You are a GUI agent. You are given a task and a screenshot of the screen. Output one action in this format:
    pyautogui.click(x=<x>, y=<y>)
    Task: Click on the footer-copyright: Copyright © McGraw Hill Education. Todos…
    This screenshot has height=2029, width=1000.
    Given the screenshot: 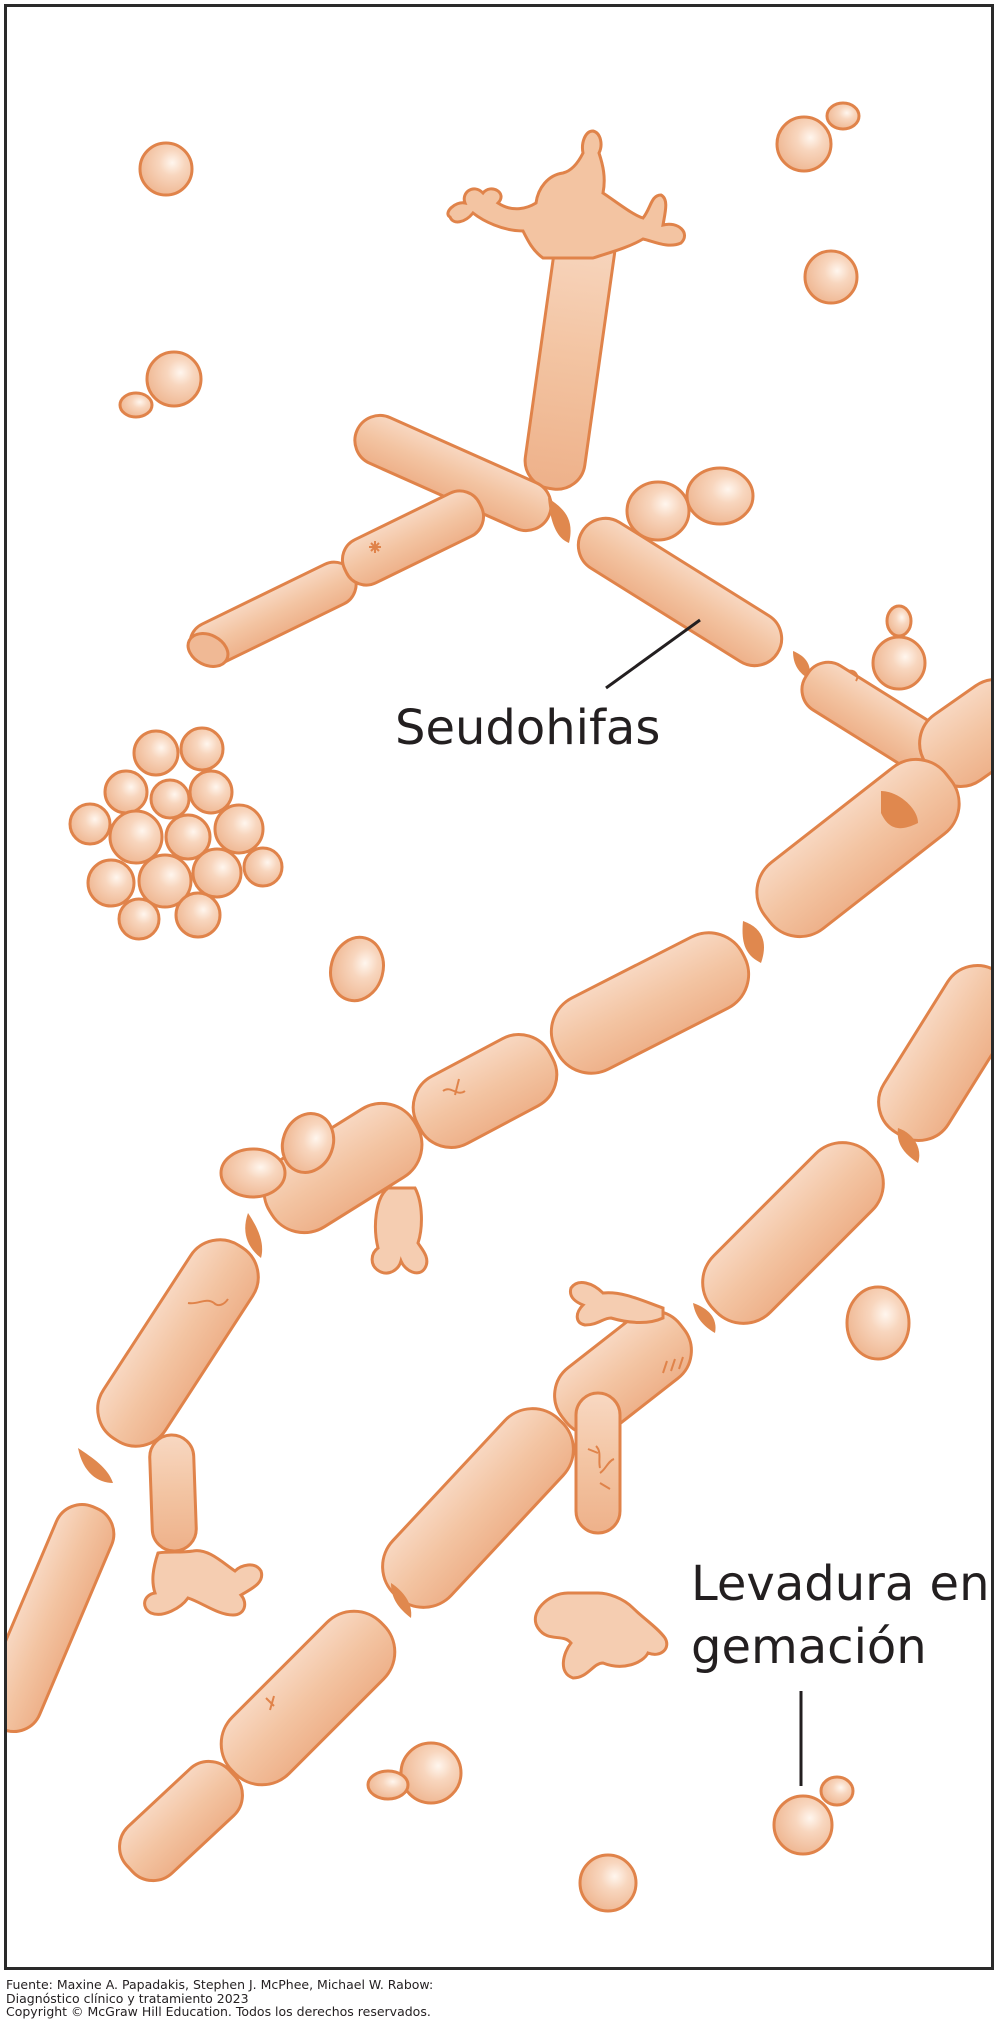 What is the action you would take?
    pyautogui.click(x=496, y=2012)
    